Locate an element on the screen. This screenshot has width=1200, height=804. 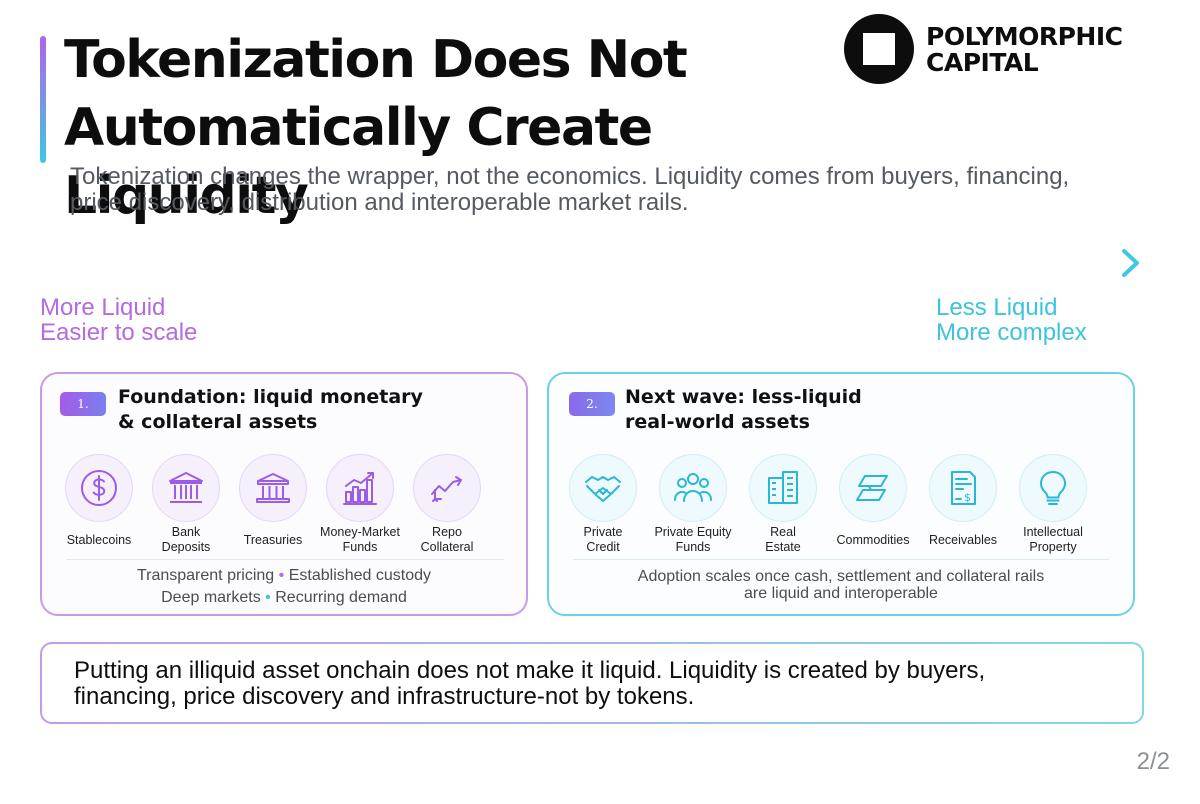
asset-treasuries: Treasuries is located at coordinates (273, 506).